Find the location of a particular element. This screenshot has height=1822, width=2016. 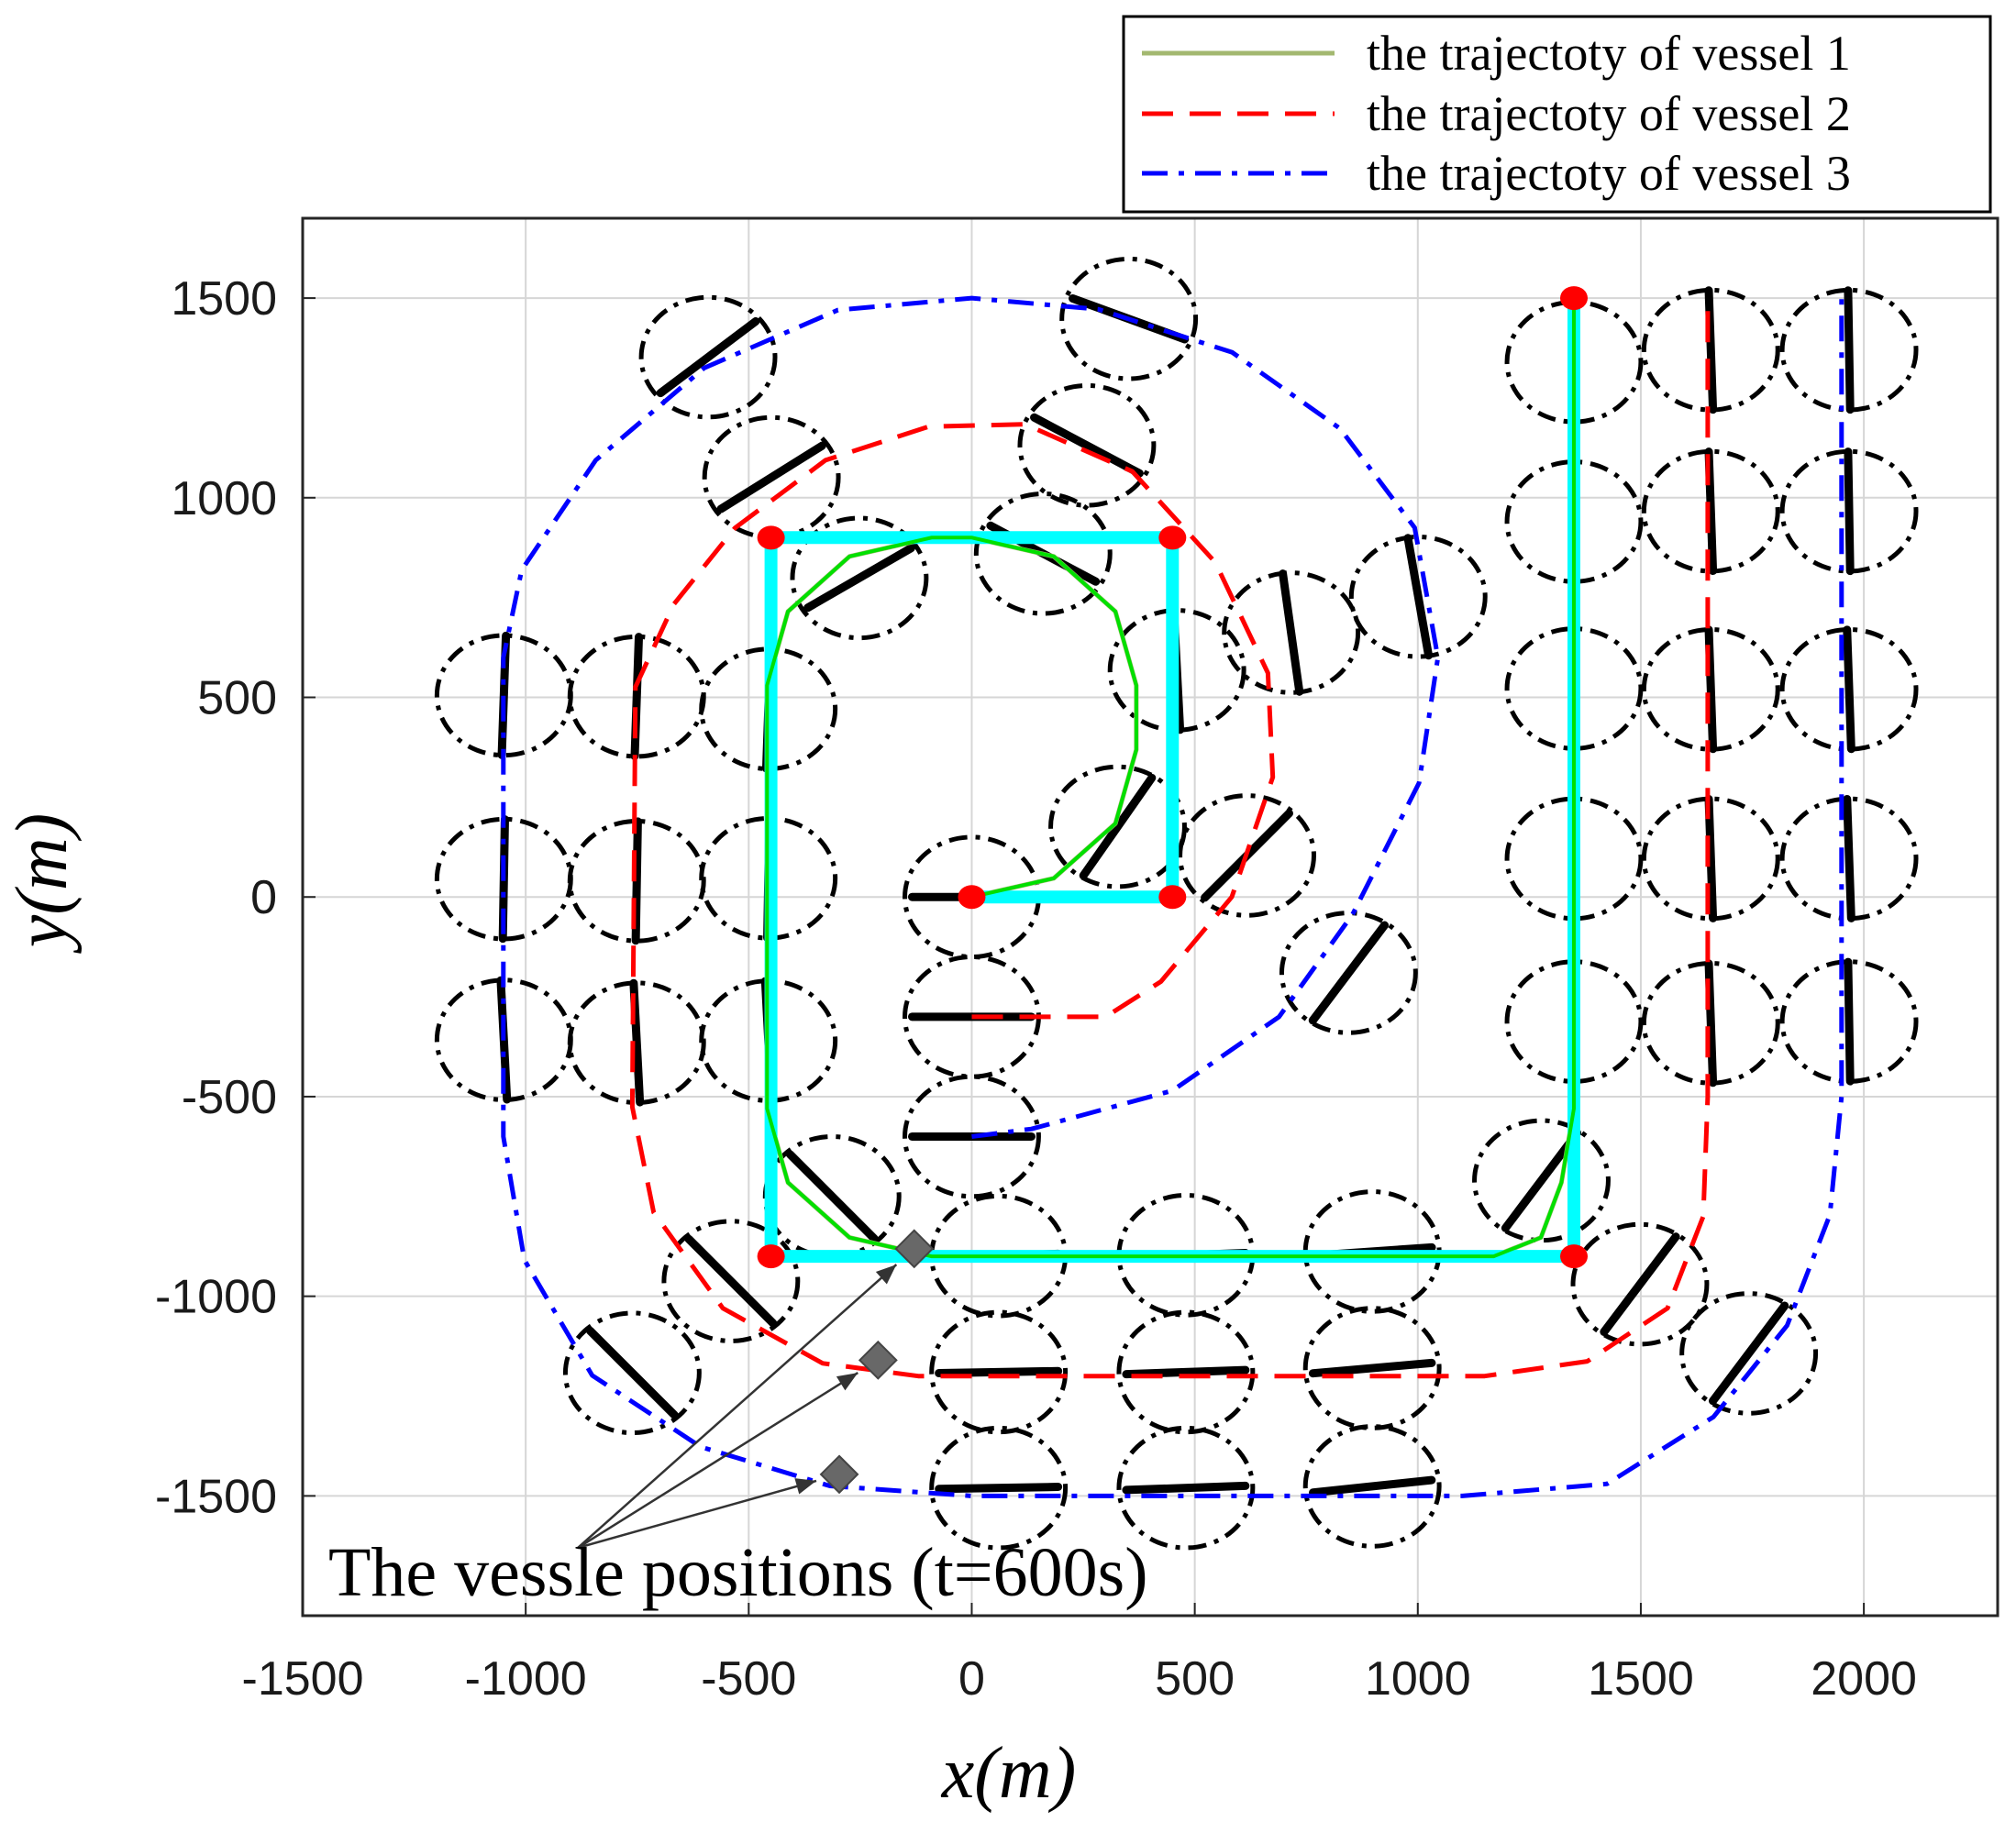

x-tick-label: 2000 is located at coordinates (1864, 1679).